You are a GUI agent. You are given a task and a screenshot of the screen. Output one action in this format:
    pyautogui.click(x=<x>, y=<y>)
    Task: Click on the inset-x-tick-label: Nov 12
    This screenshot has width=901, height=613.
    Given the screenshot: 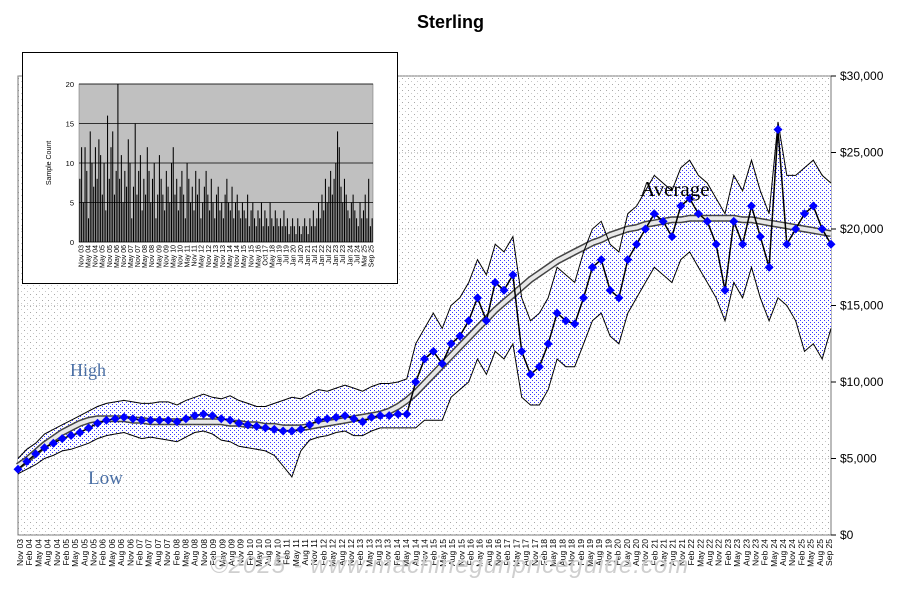 What is the action you would take?
    pyautogui.click(x=209, y=256)
    